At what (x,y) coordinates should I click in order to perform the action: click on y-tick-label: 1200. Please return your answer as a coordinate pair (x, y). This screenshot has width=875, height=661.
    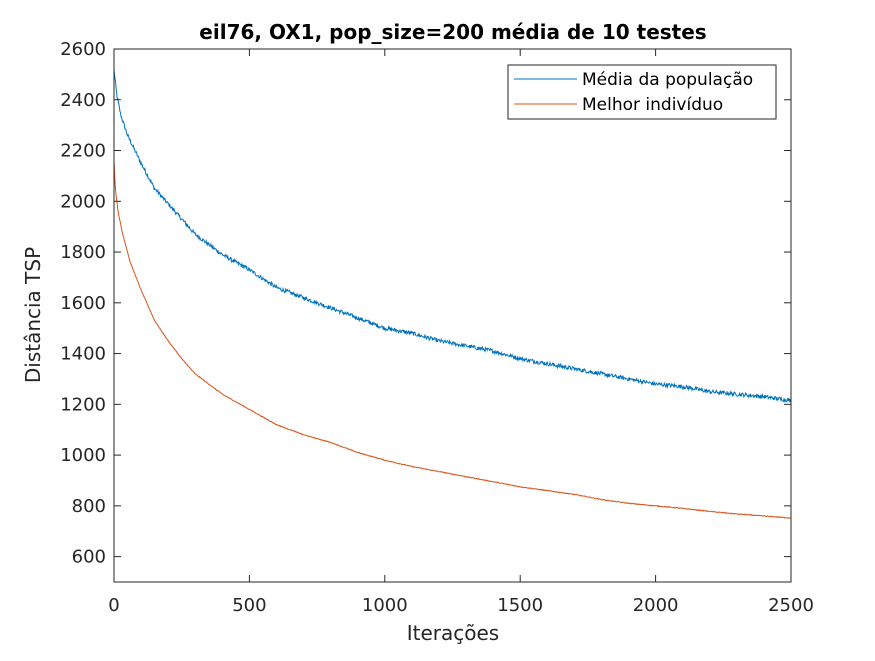
    Looking at the image, I should click on (83, 404).